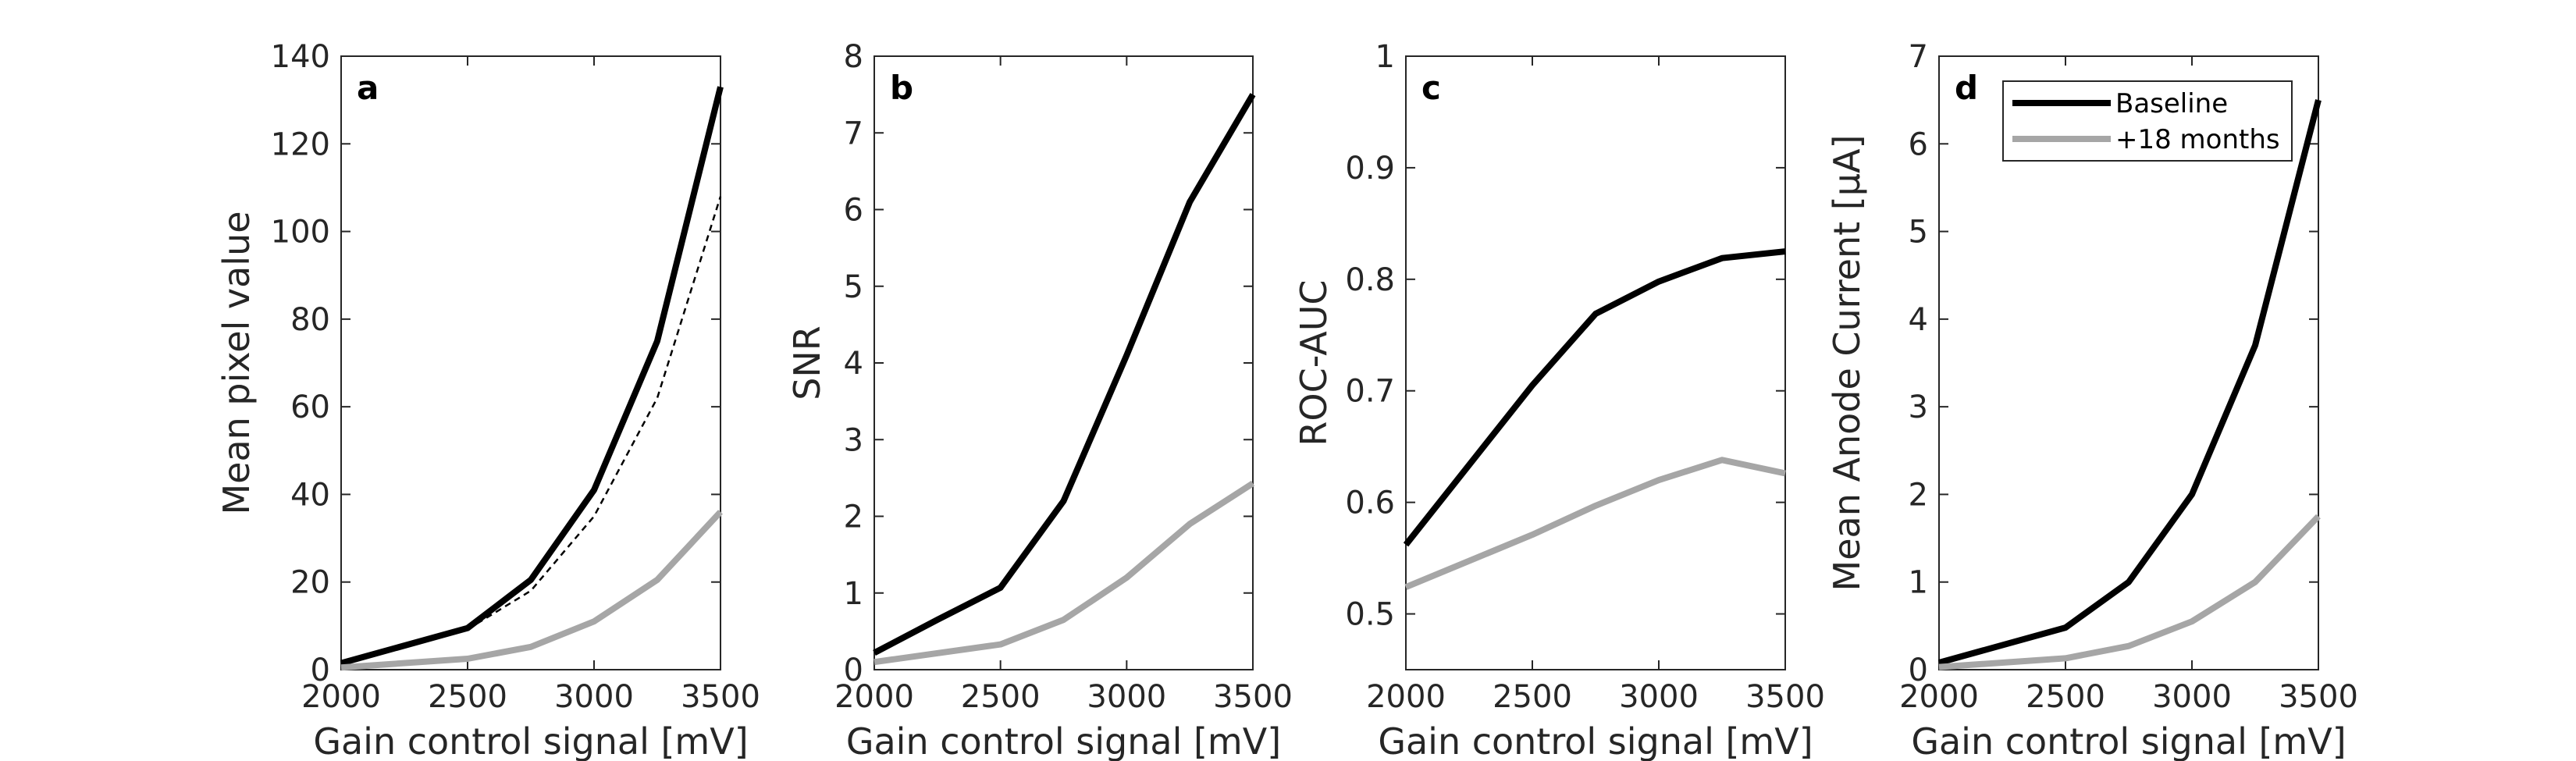  Describe the element at coordinates (300, 144) in the screenshot. I see `y-tick-label: 120` at that location.